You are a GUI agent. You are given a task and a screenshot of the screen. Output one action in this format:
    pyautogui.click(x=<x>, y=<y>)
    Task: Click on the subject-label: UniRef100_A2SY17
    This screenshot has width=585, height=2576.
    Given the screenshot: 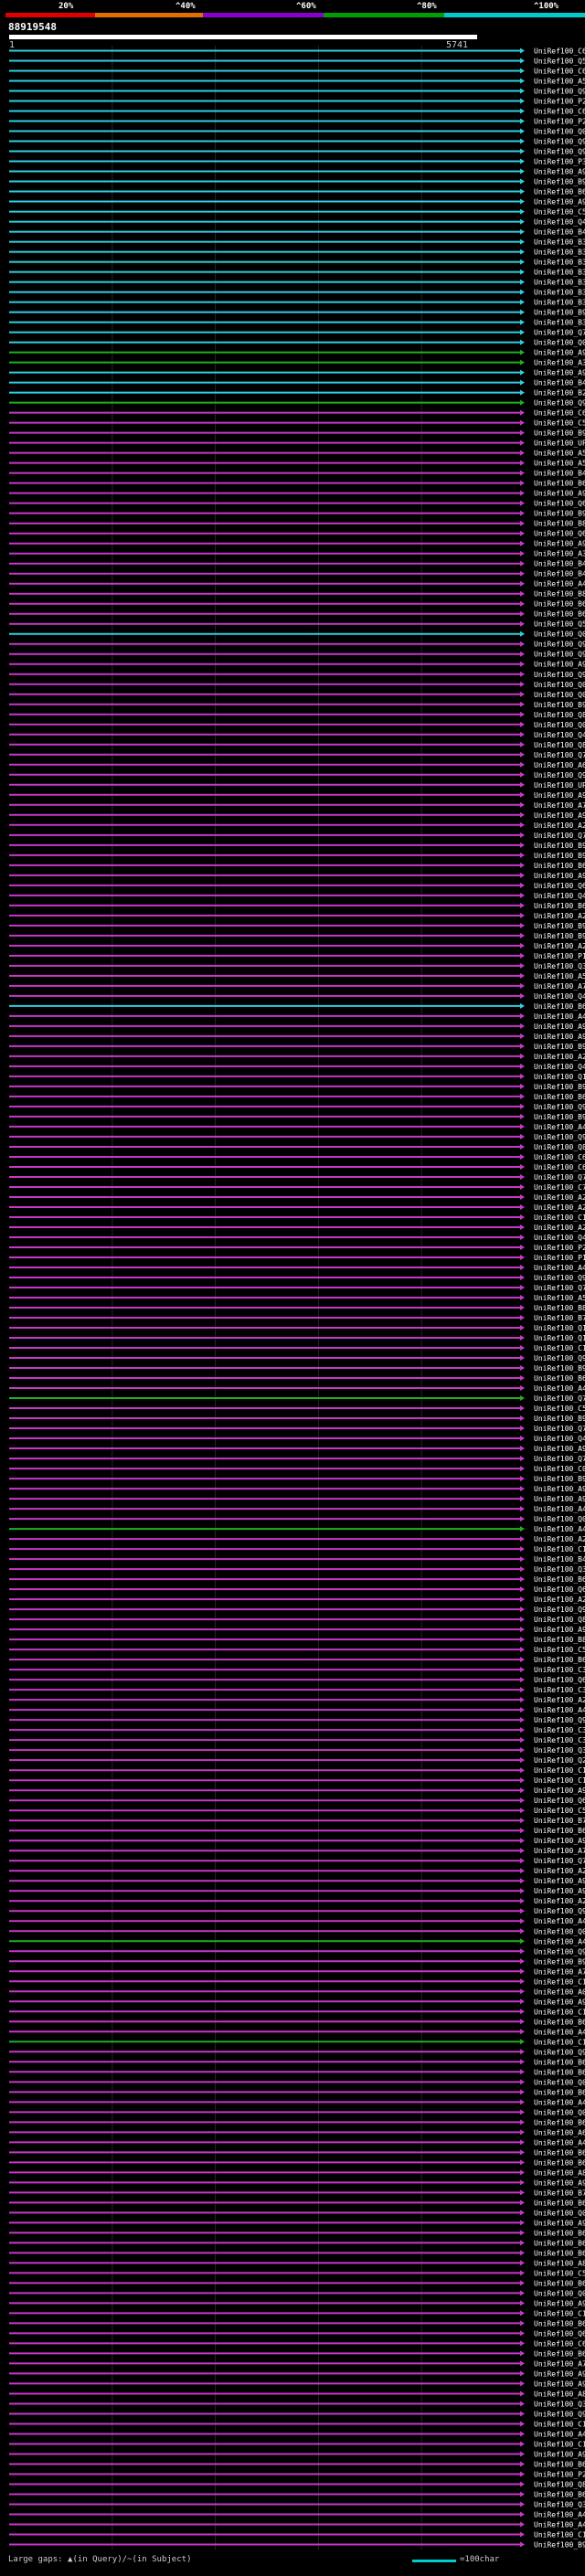 What is the action you would take?
    pyautogui.click(x=560, y=826)
    